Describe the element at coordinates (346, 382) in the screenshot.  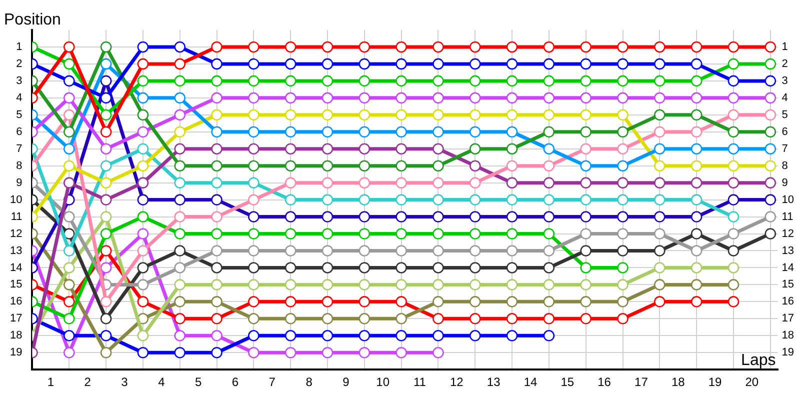
I see `x-tick-label: 9` at that location.